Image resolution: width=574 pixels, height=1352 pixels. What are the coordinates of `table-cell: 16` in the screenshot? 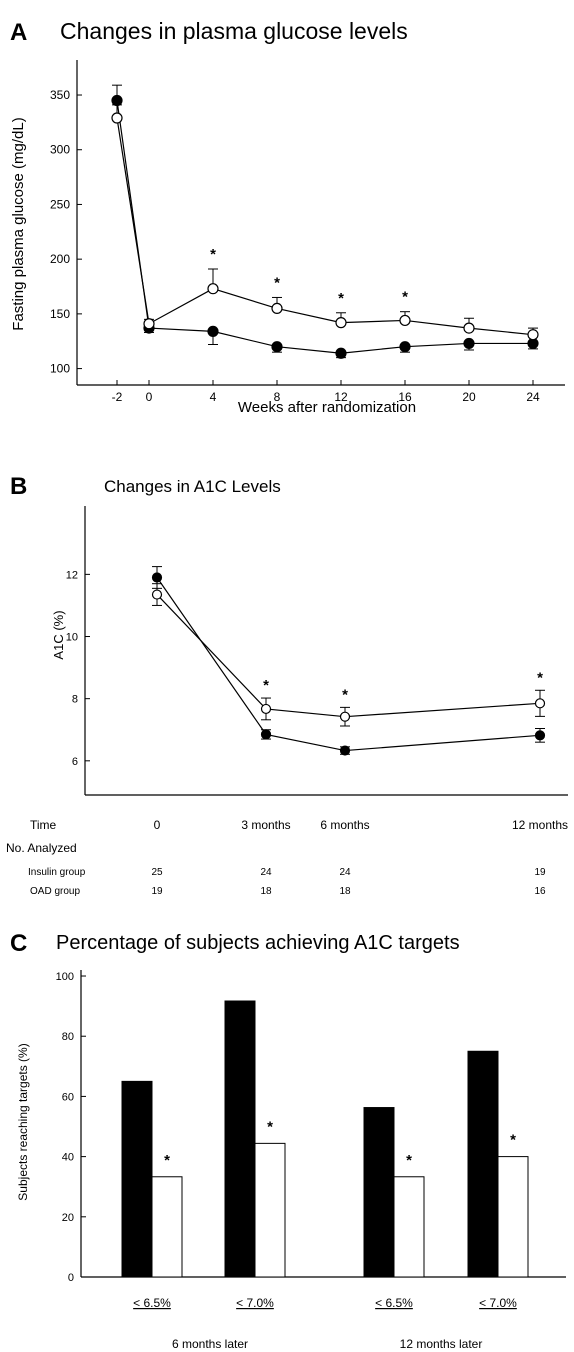 It's located at (540, 891).